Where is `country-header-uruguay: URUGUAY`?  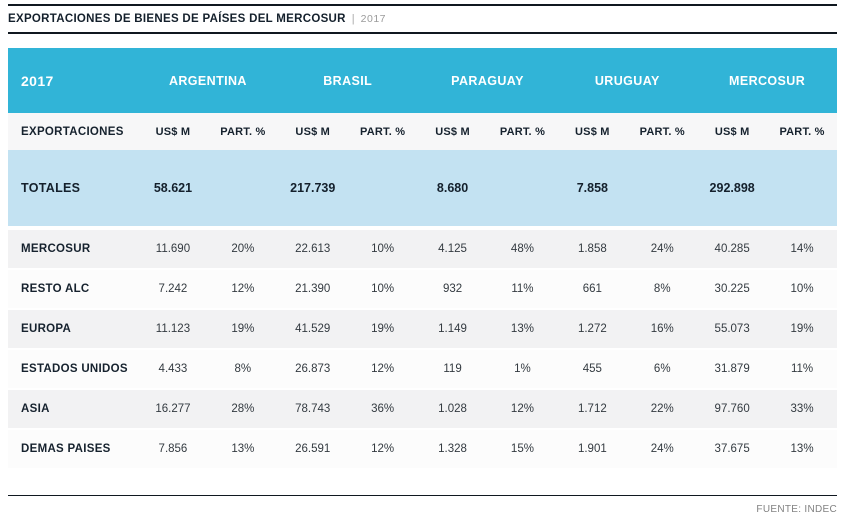
country-header-uruguay: URUGUAY is located at coordinates (627, 80).